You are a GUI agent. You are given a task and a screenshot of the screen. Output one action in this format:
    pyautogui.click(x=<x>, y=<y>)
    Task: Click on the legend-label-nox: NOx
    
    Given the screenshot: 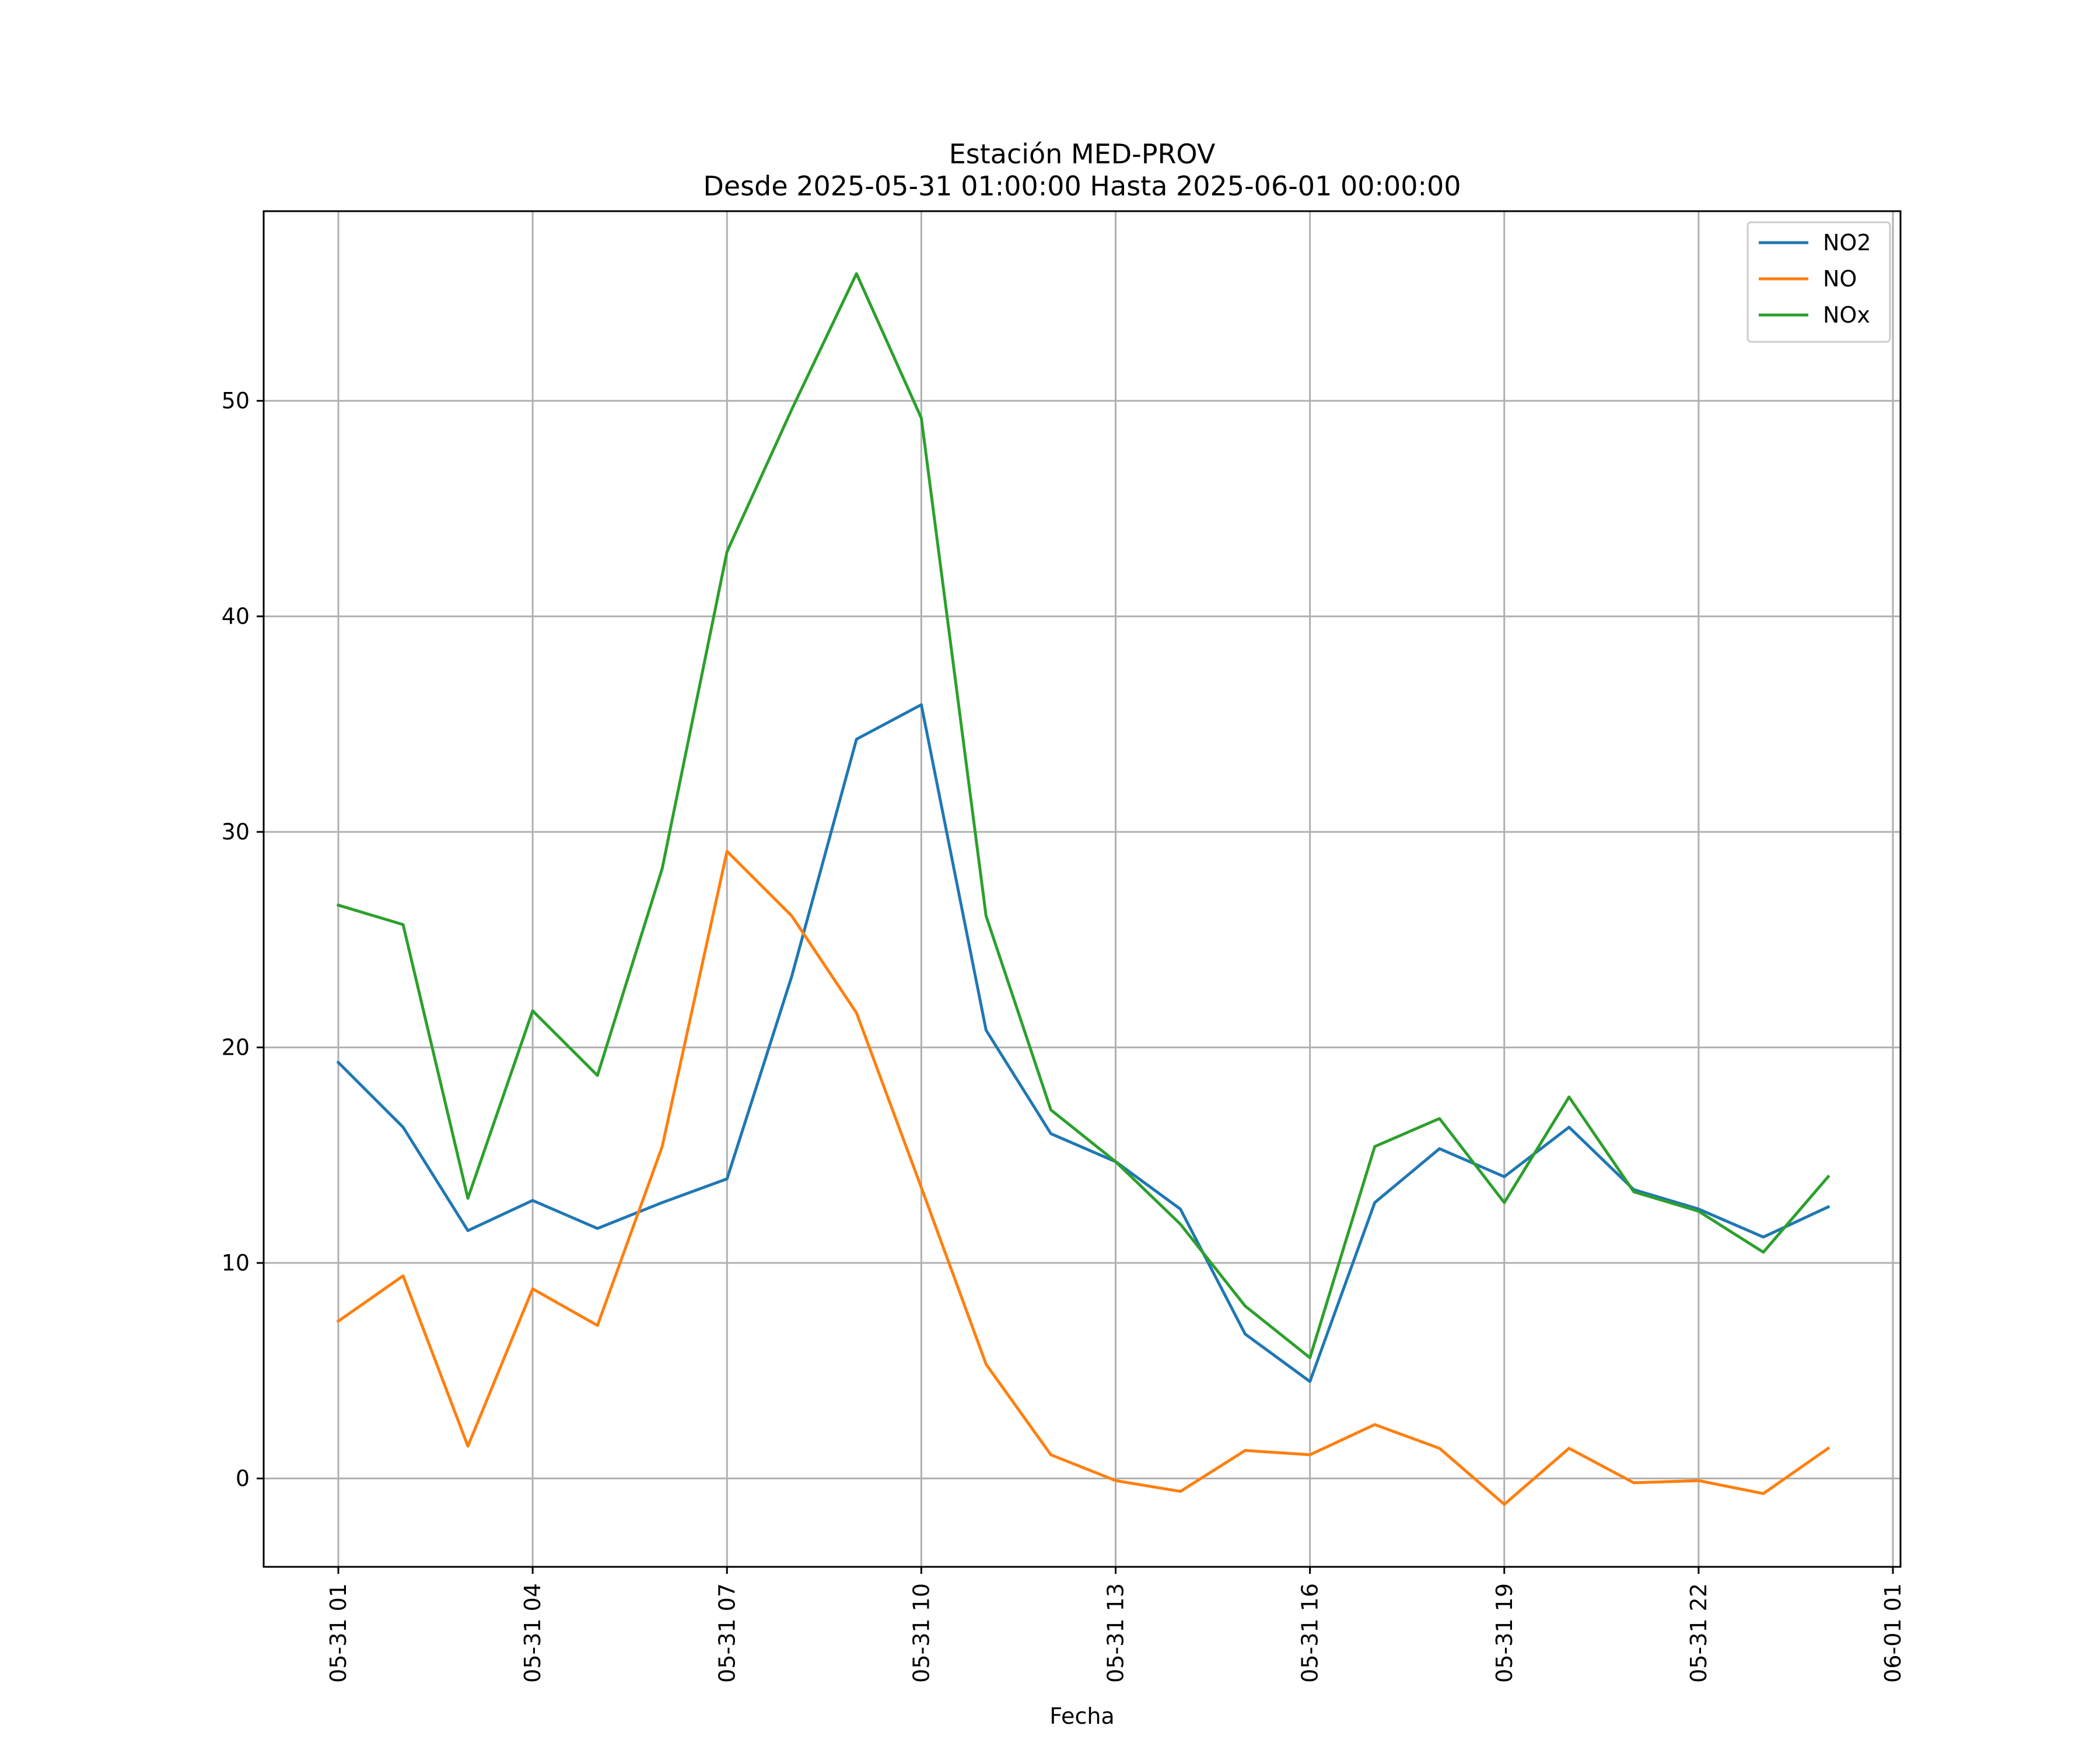 What is the action you would take?
    pyautogui.click(x=1846, y=315)
    